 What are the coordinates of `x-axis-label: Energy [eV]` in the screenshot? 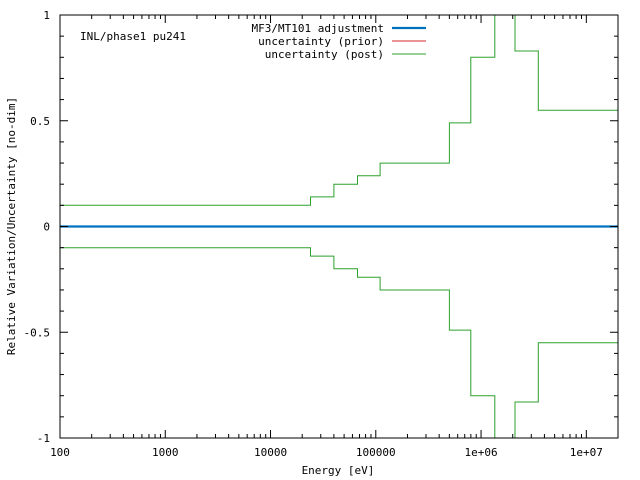 It's located at (338, 470).